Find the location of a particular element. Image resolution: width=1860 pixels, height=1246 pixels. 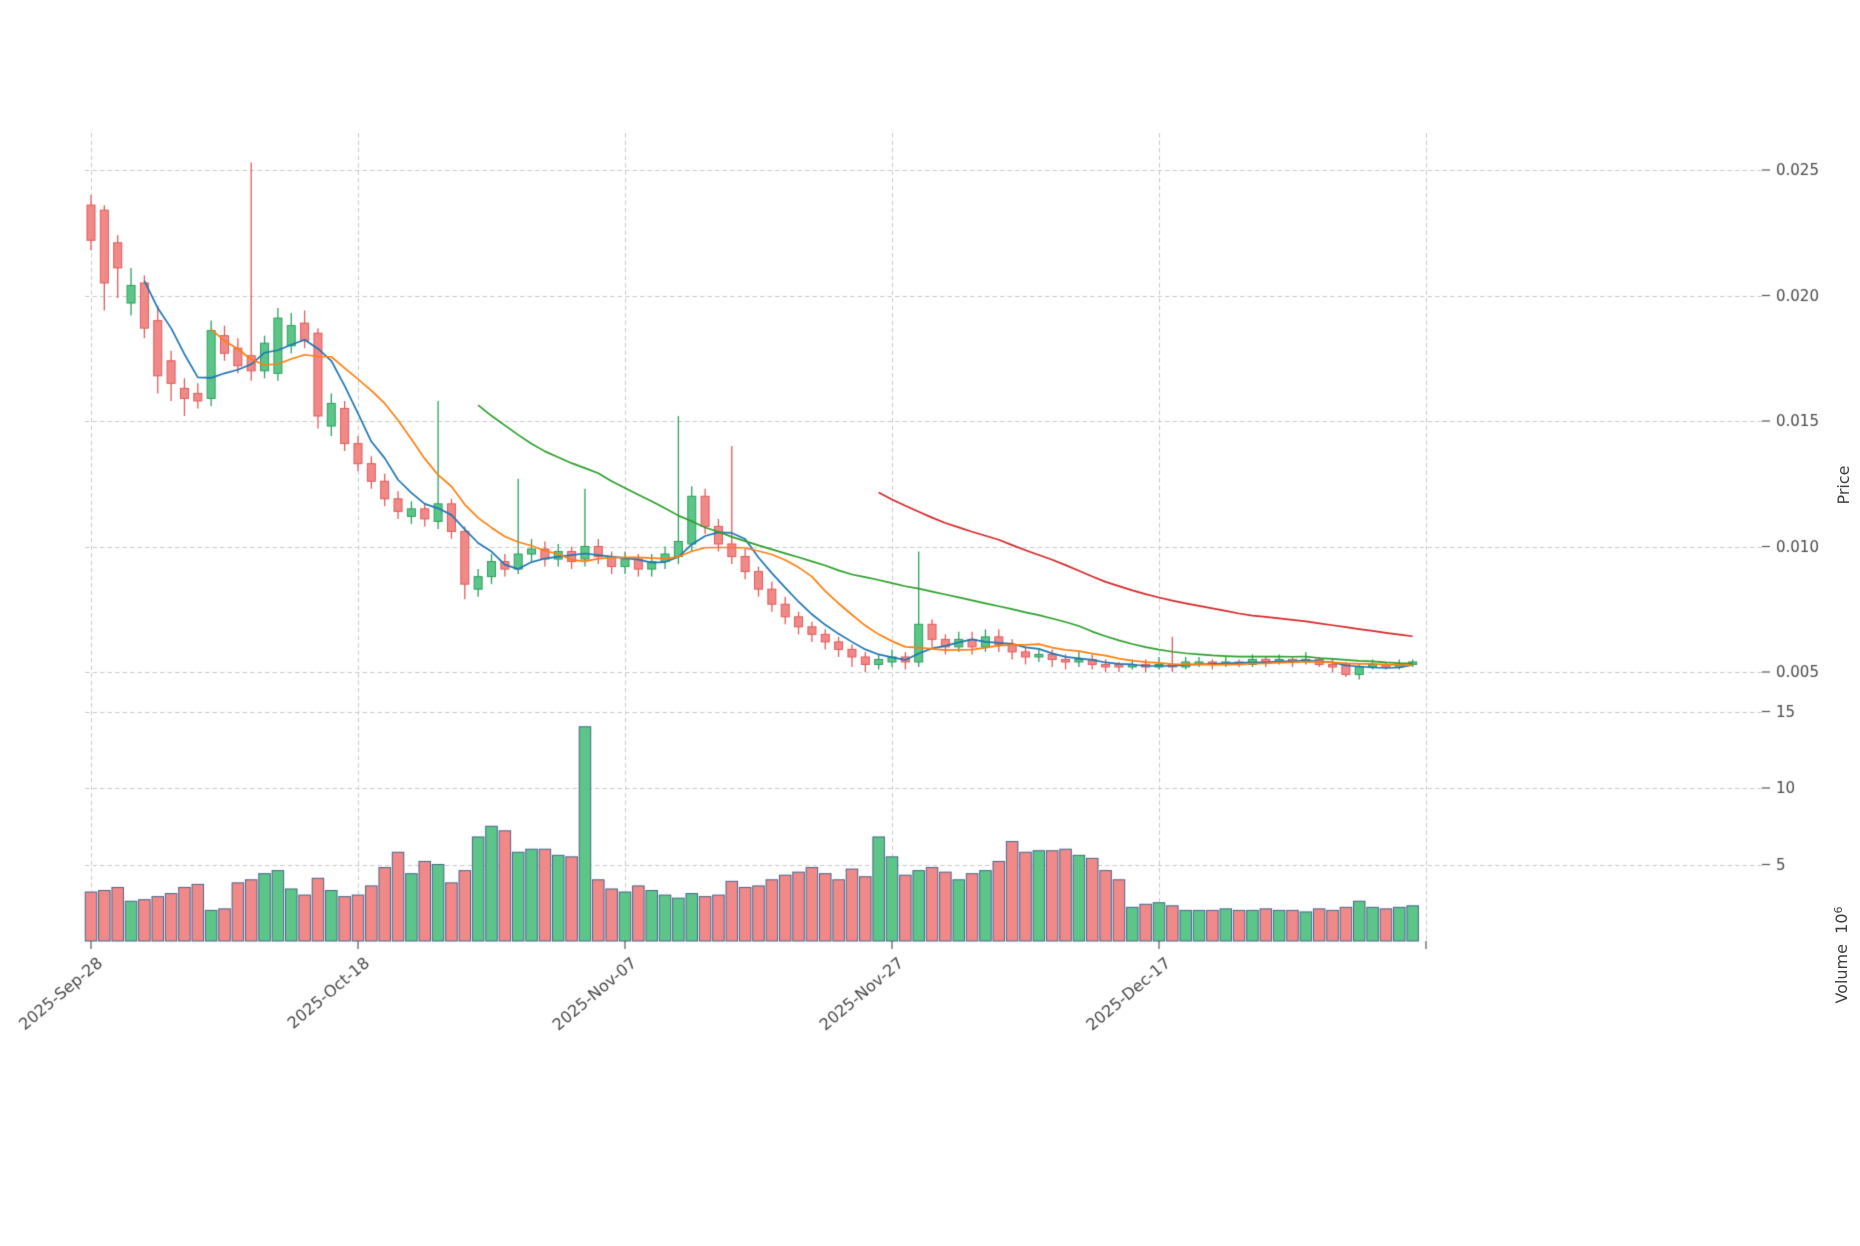

volume-axis-label: Volume 106 is located at coordinates (1841, 955).